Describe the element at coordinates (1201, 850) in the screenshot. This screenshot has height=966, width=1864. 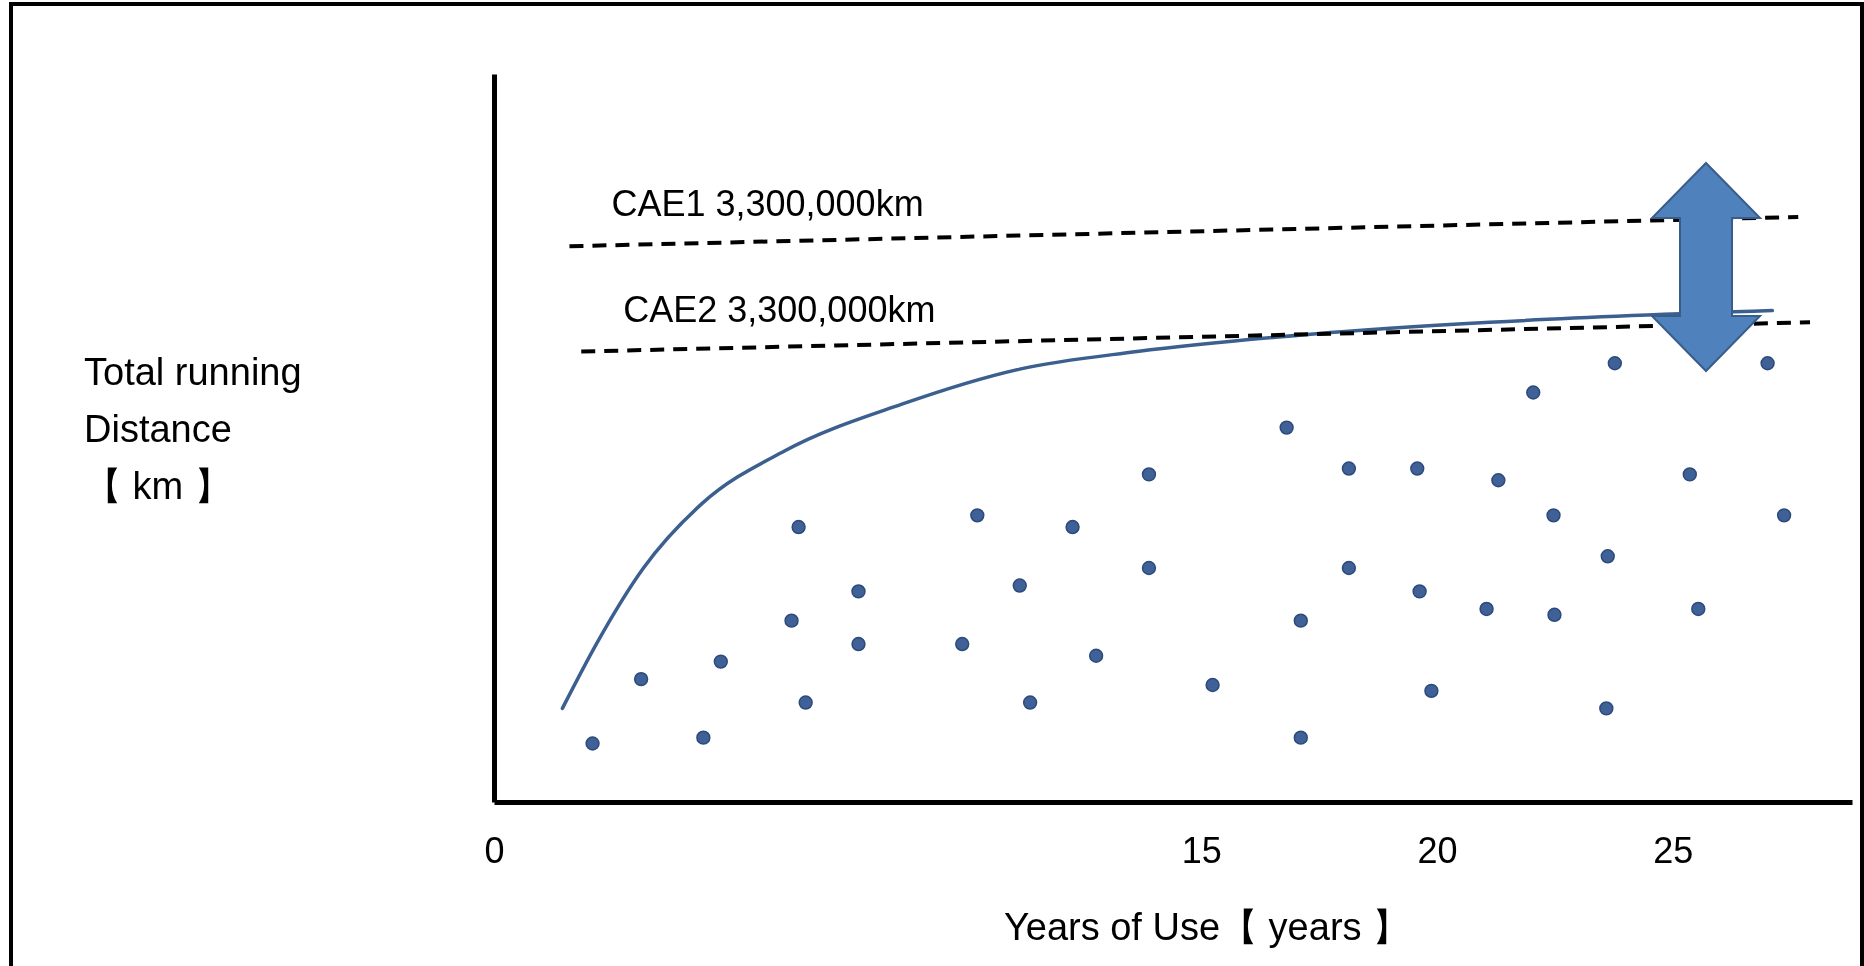
I see `x-tick-label: 15` at that location.